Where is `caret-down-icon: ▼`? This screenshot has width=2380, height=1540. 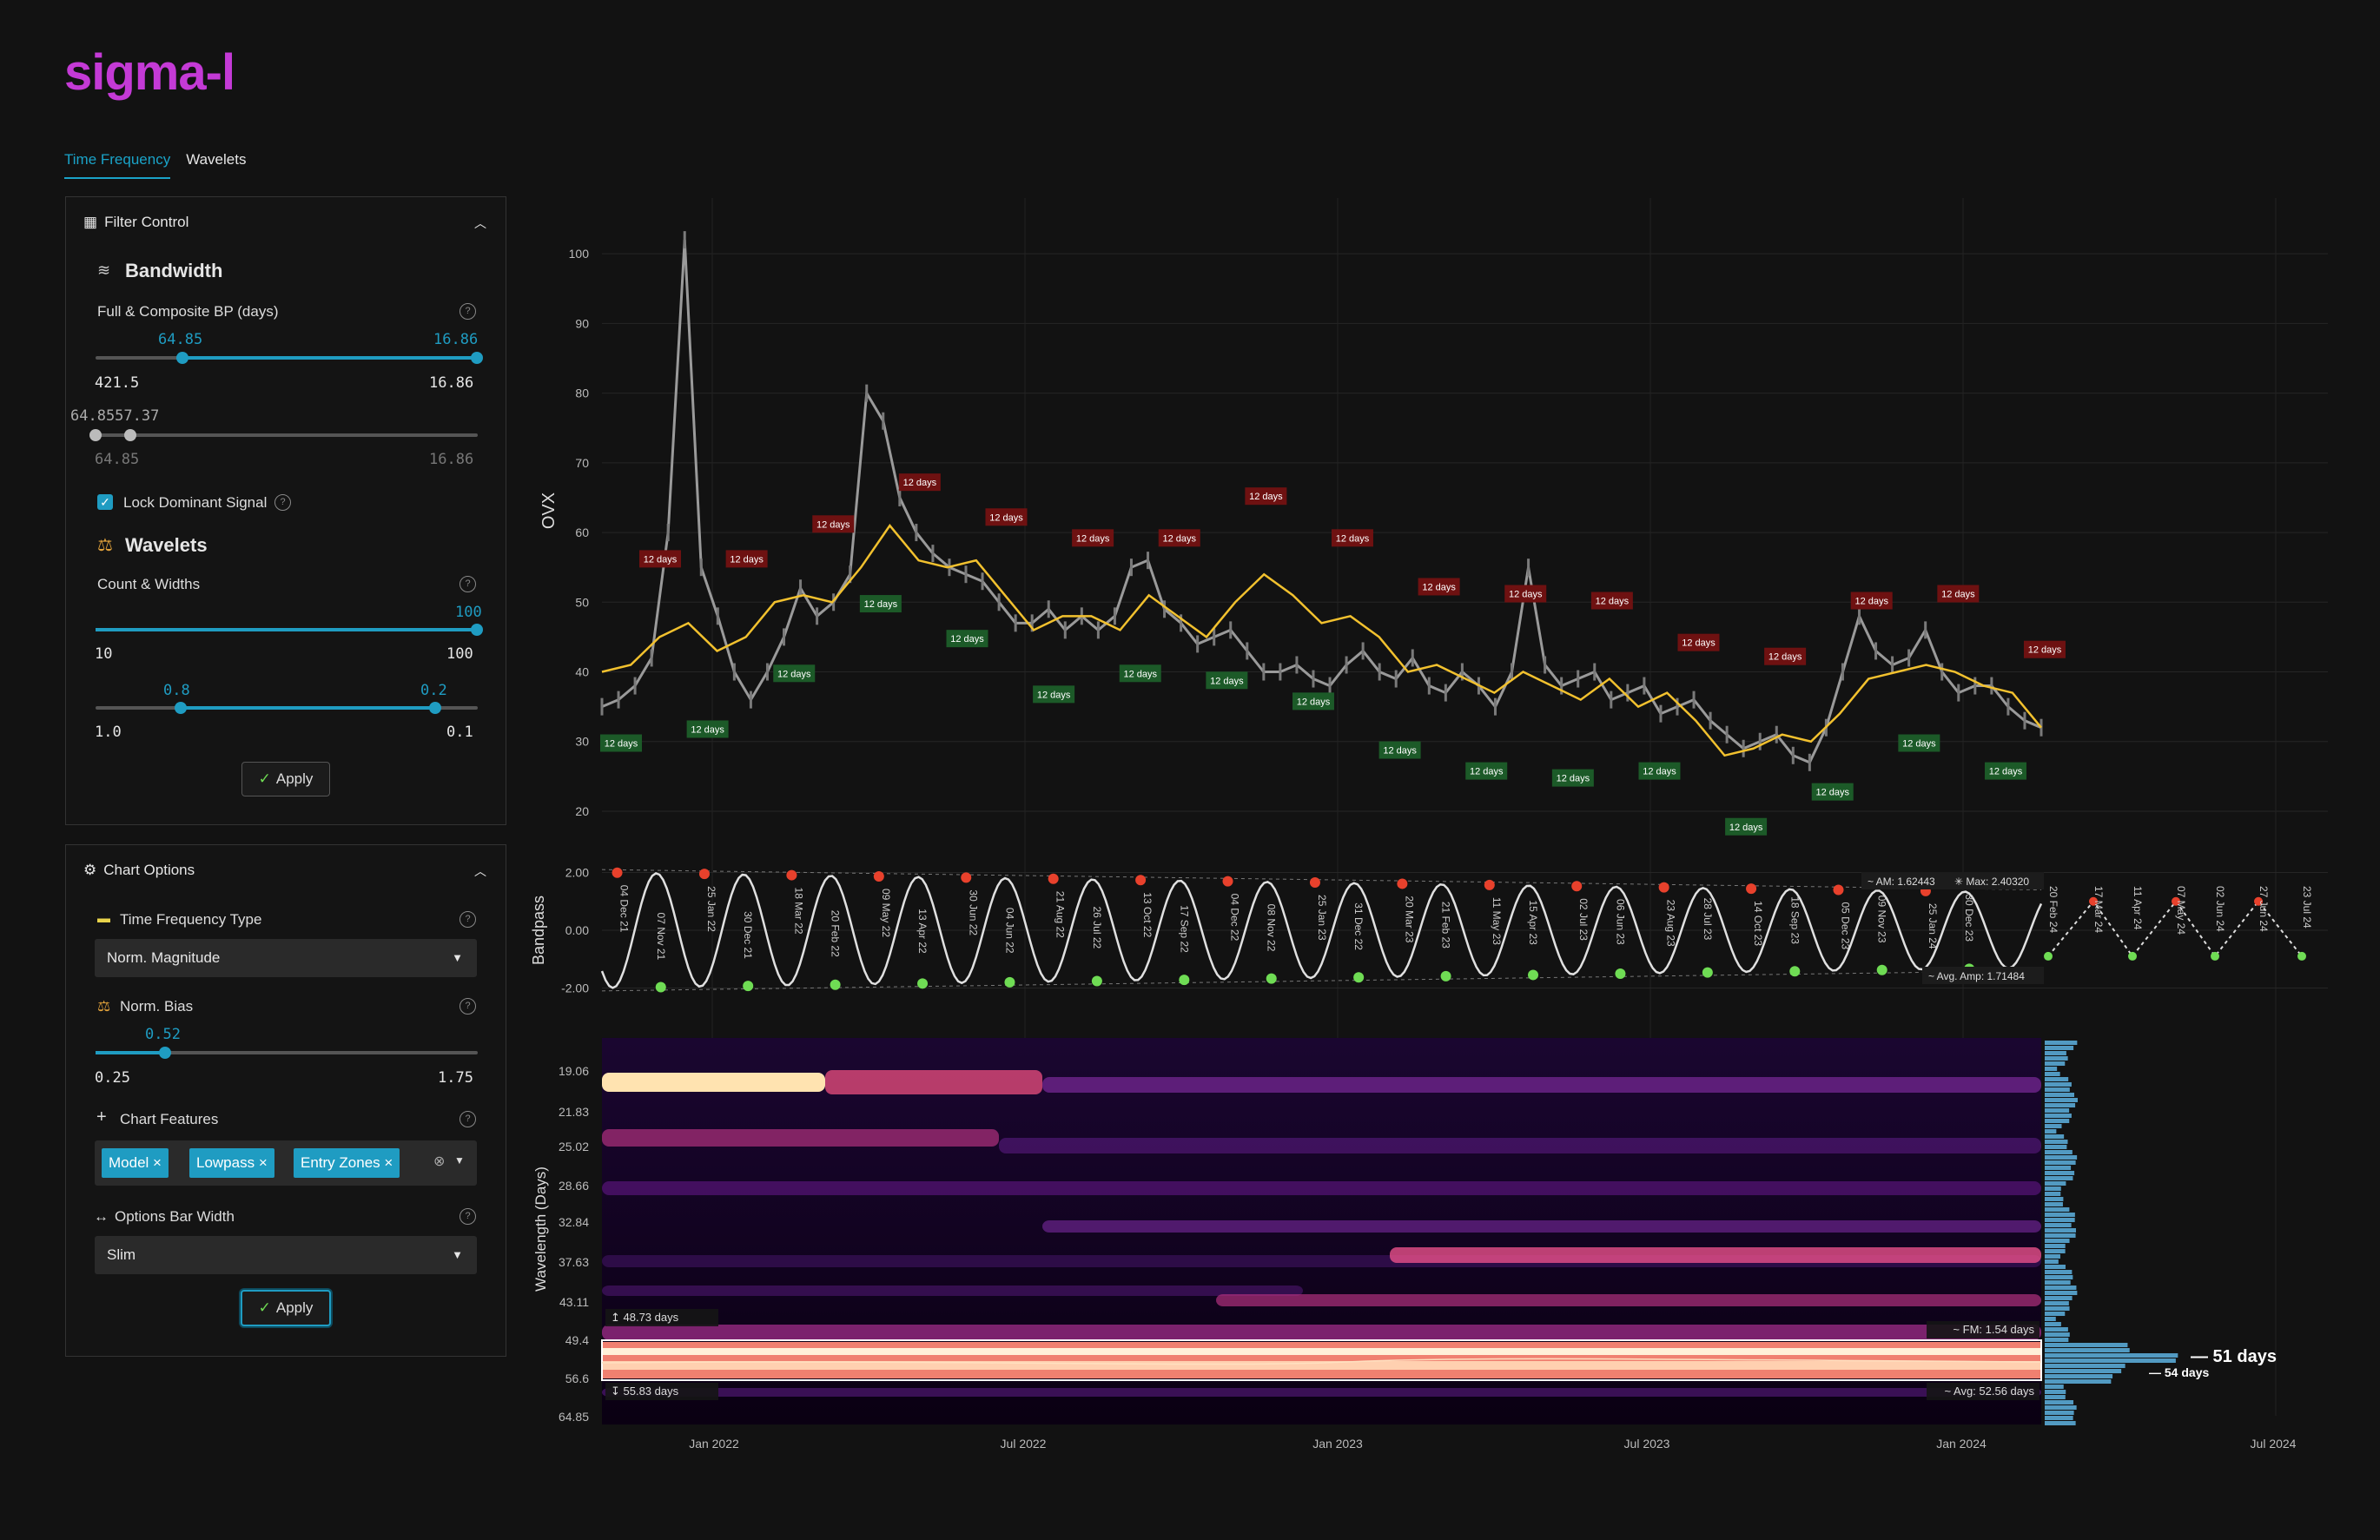
caret-down-icon: ▼ is located at coordinates (460, 1160).